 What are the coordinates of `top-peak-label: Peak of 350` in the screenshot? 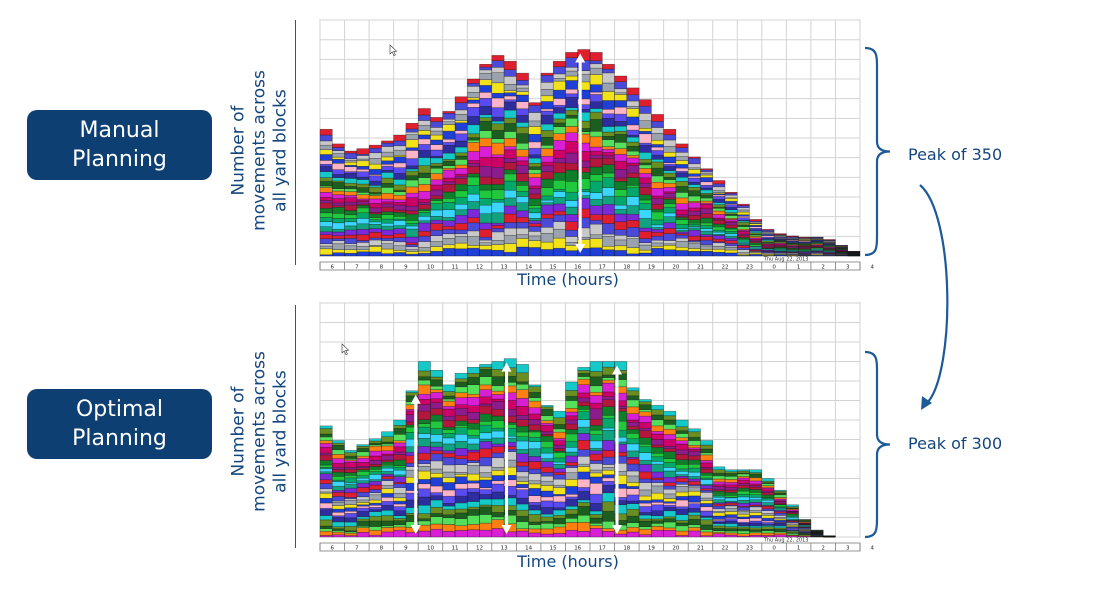 It's located at (955, 154).